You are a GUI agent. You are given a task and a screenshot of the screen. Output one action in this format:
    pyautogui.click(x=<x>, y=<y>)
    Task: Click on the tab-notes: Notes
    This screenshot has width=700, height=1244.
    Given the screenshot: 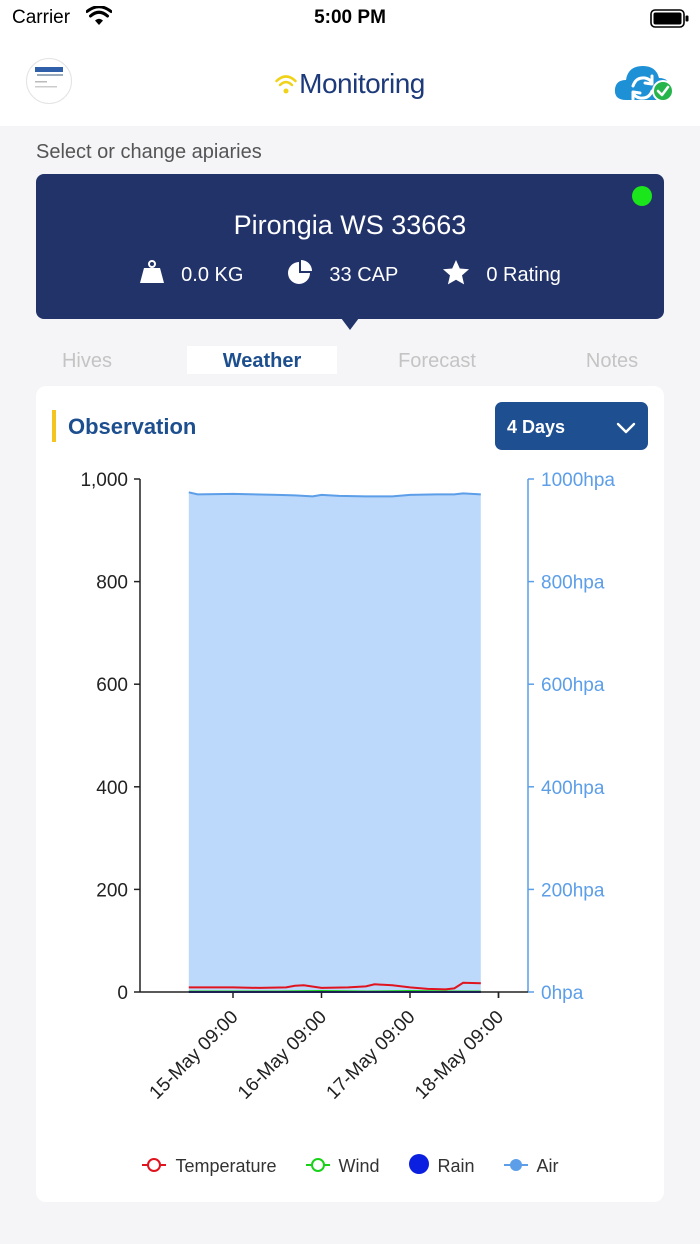 What is the action you would take?
    pyautogui.click(x=612, y=361)
    